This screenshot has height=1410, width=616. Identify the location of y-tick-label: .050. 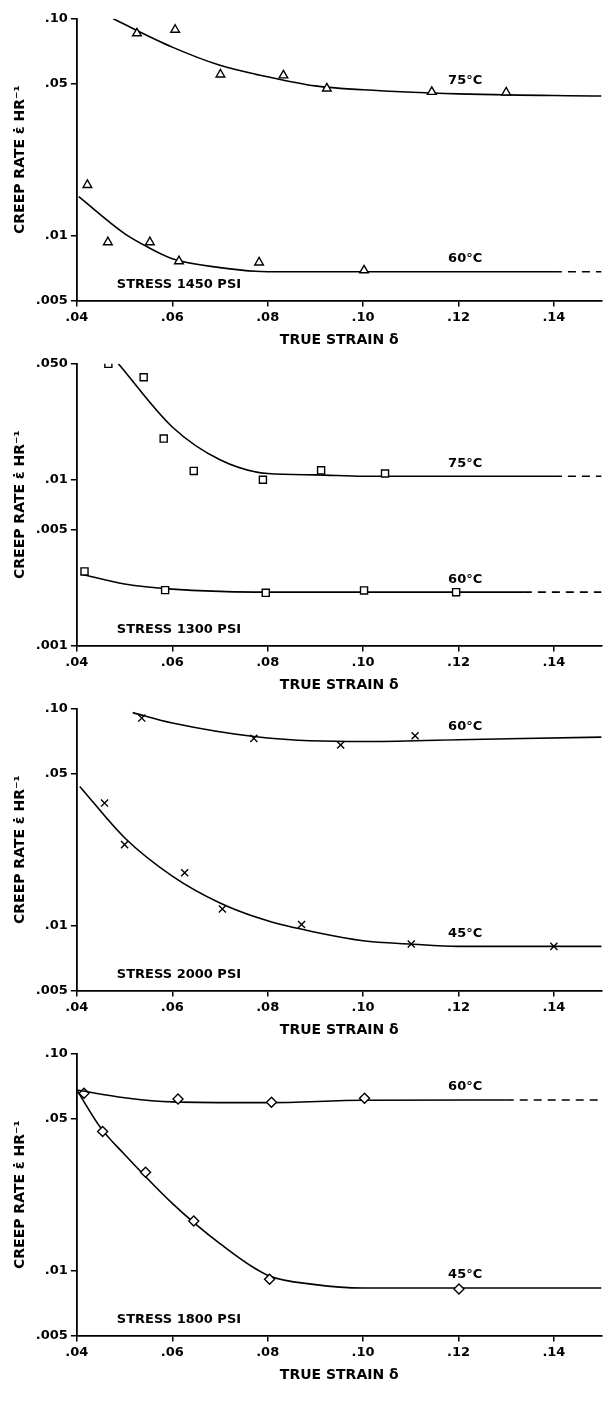
(51, 363).